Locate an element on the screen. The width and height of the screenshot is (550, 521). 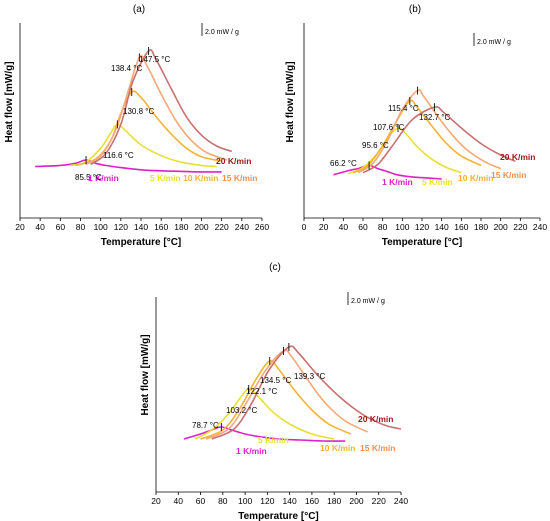
x-tick-label: 260 is located at coordinates (262, 227).